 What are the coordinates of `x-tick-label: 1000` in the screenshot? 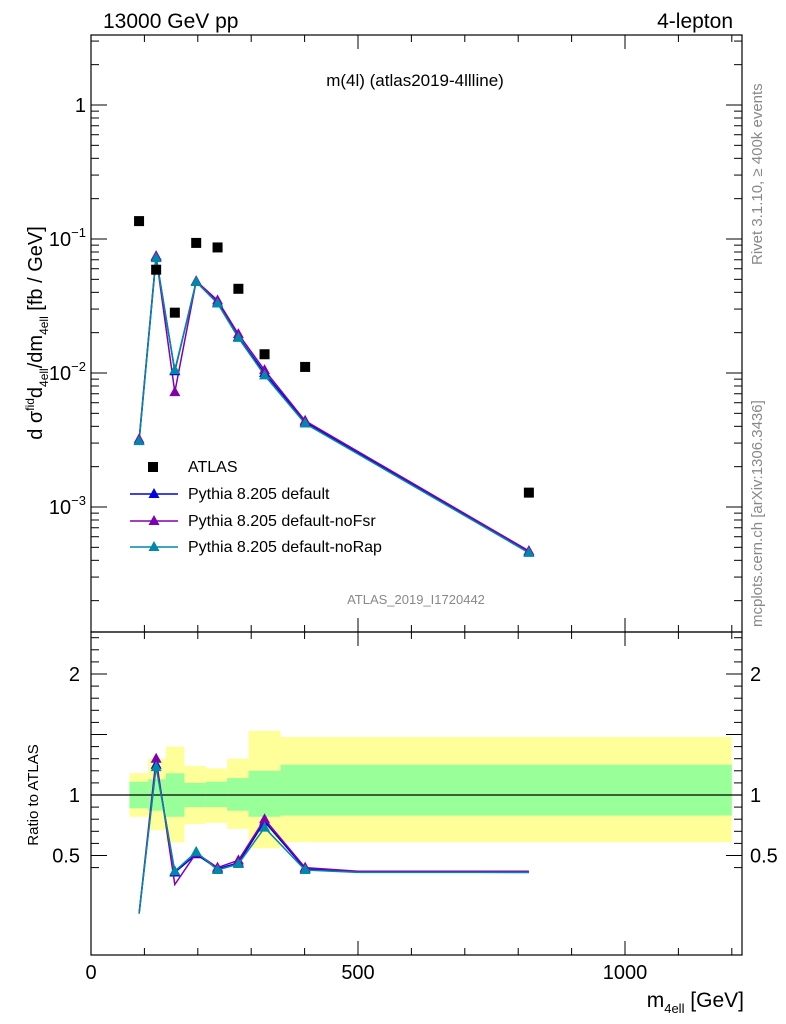 It's located at (625, 973).